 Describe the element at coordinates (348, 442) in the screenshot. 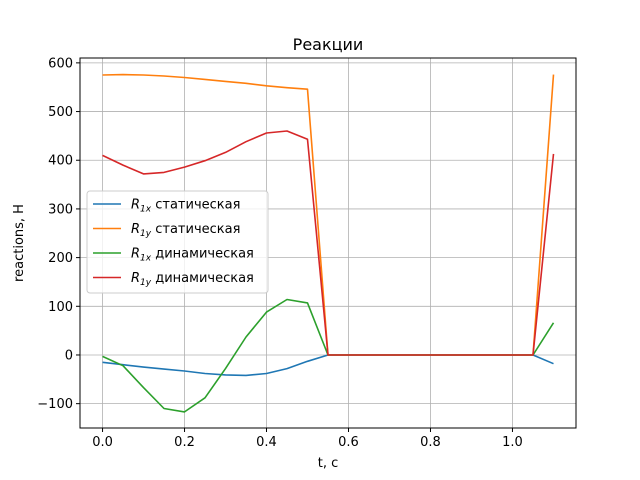

I see `x-tick-label: 0.6` at that location.